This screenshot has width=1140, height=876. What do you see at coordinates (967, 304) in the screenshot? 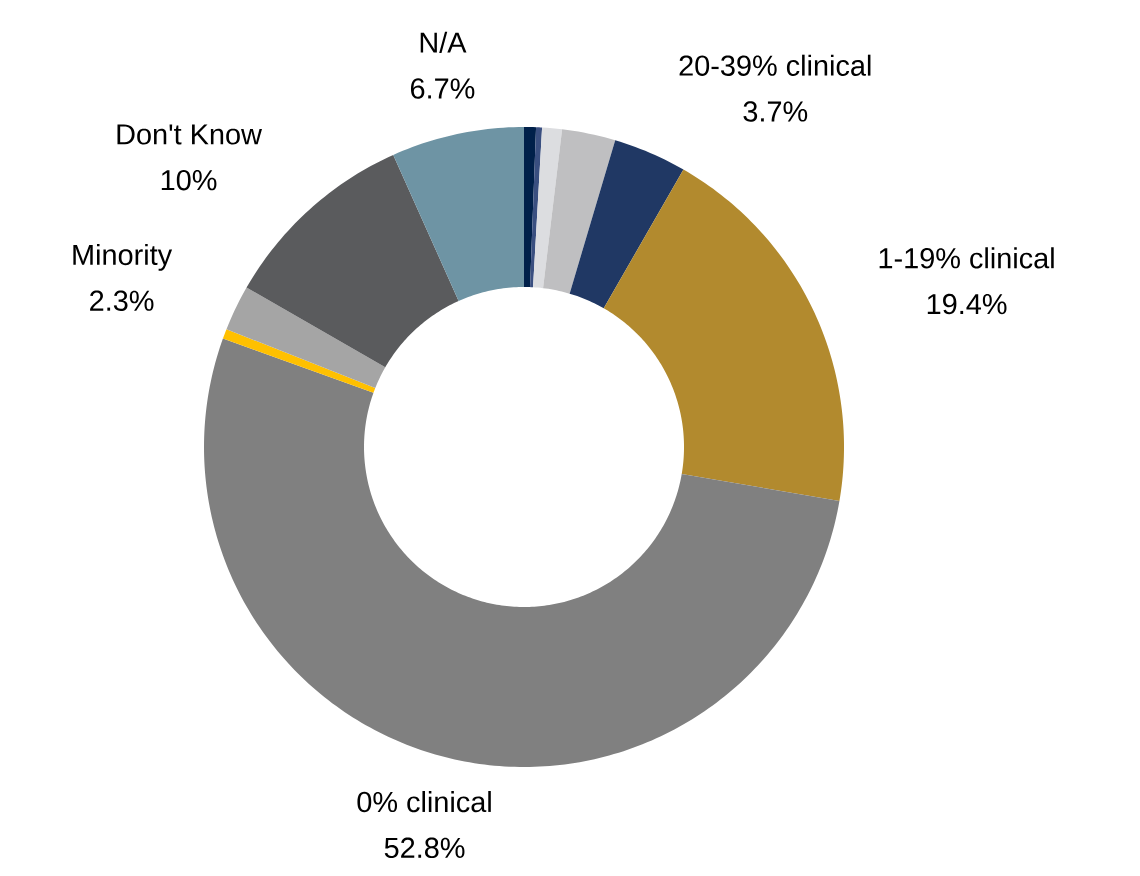
I see `data-label: 19.4%` at bounding box center [967, 304].